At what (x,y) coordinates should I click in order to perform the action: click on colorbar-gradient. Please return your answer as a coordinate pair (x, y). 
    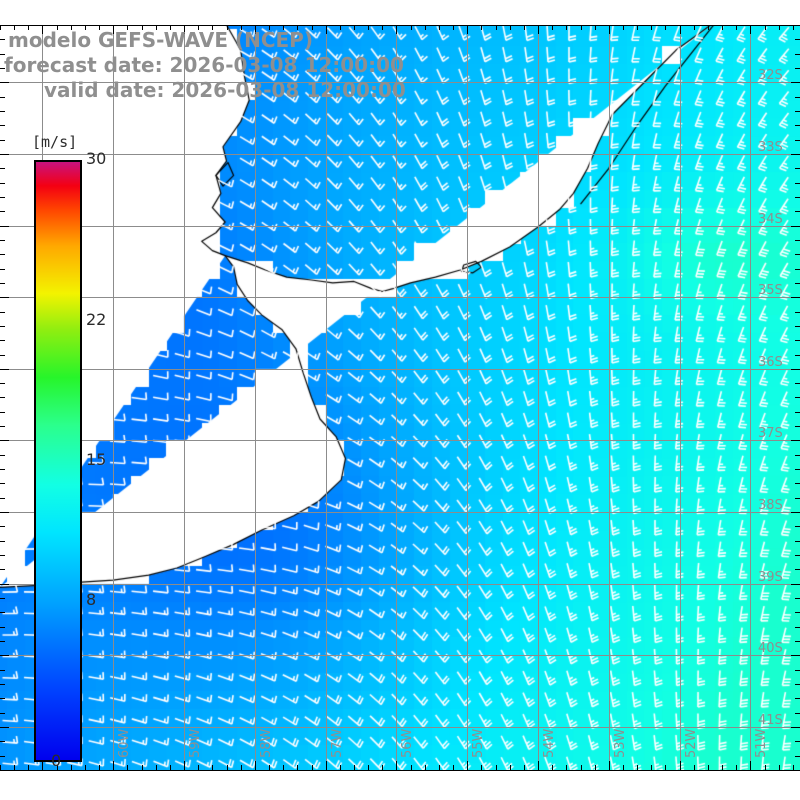
    Looking at the image, I should click on (58, 461).